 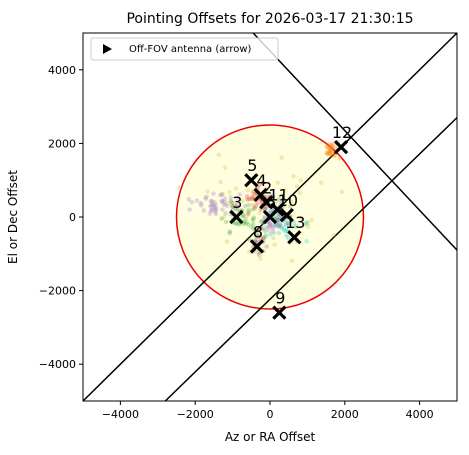 What do you see at coordinates (268, 227) in the screenshot?
I see `offset-point-gray` at bounding box center [268, 227].